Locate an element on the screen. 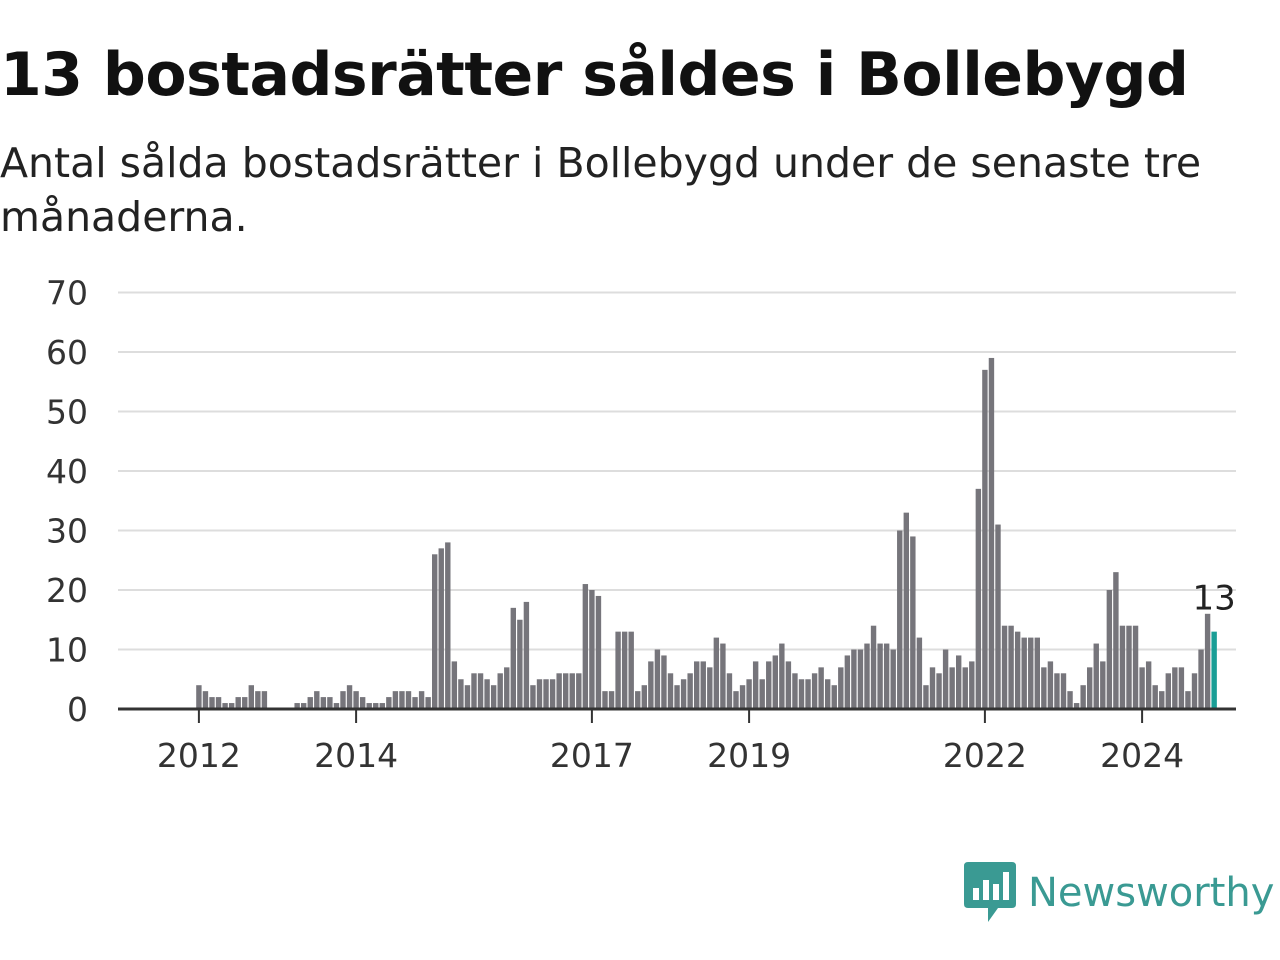 The height and width of the screenshot is (960, 1280). x-tick-label: 2022 is located at coordinates (985, 755).